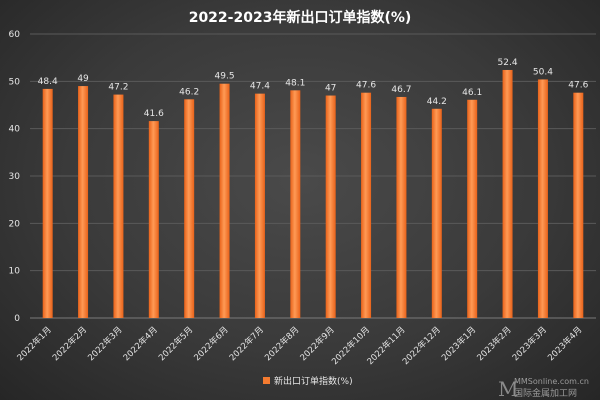  Describe the element at coordinates (34, 343) in the screenshot. I see `x-tick-label: 2022年1月` at that location.